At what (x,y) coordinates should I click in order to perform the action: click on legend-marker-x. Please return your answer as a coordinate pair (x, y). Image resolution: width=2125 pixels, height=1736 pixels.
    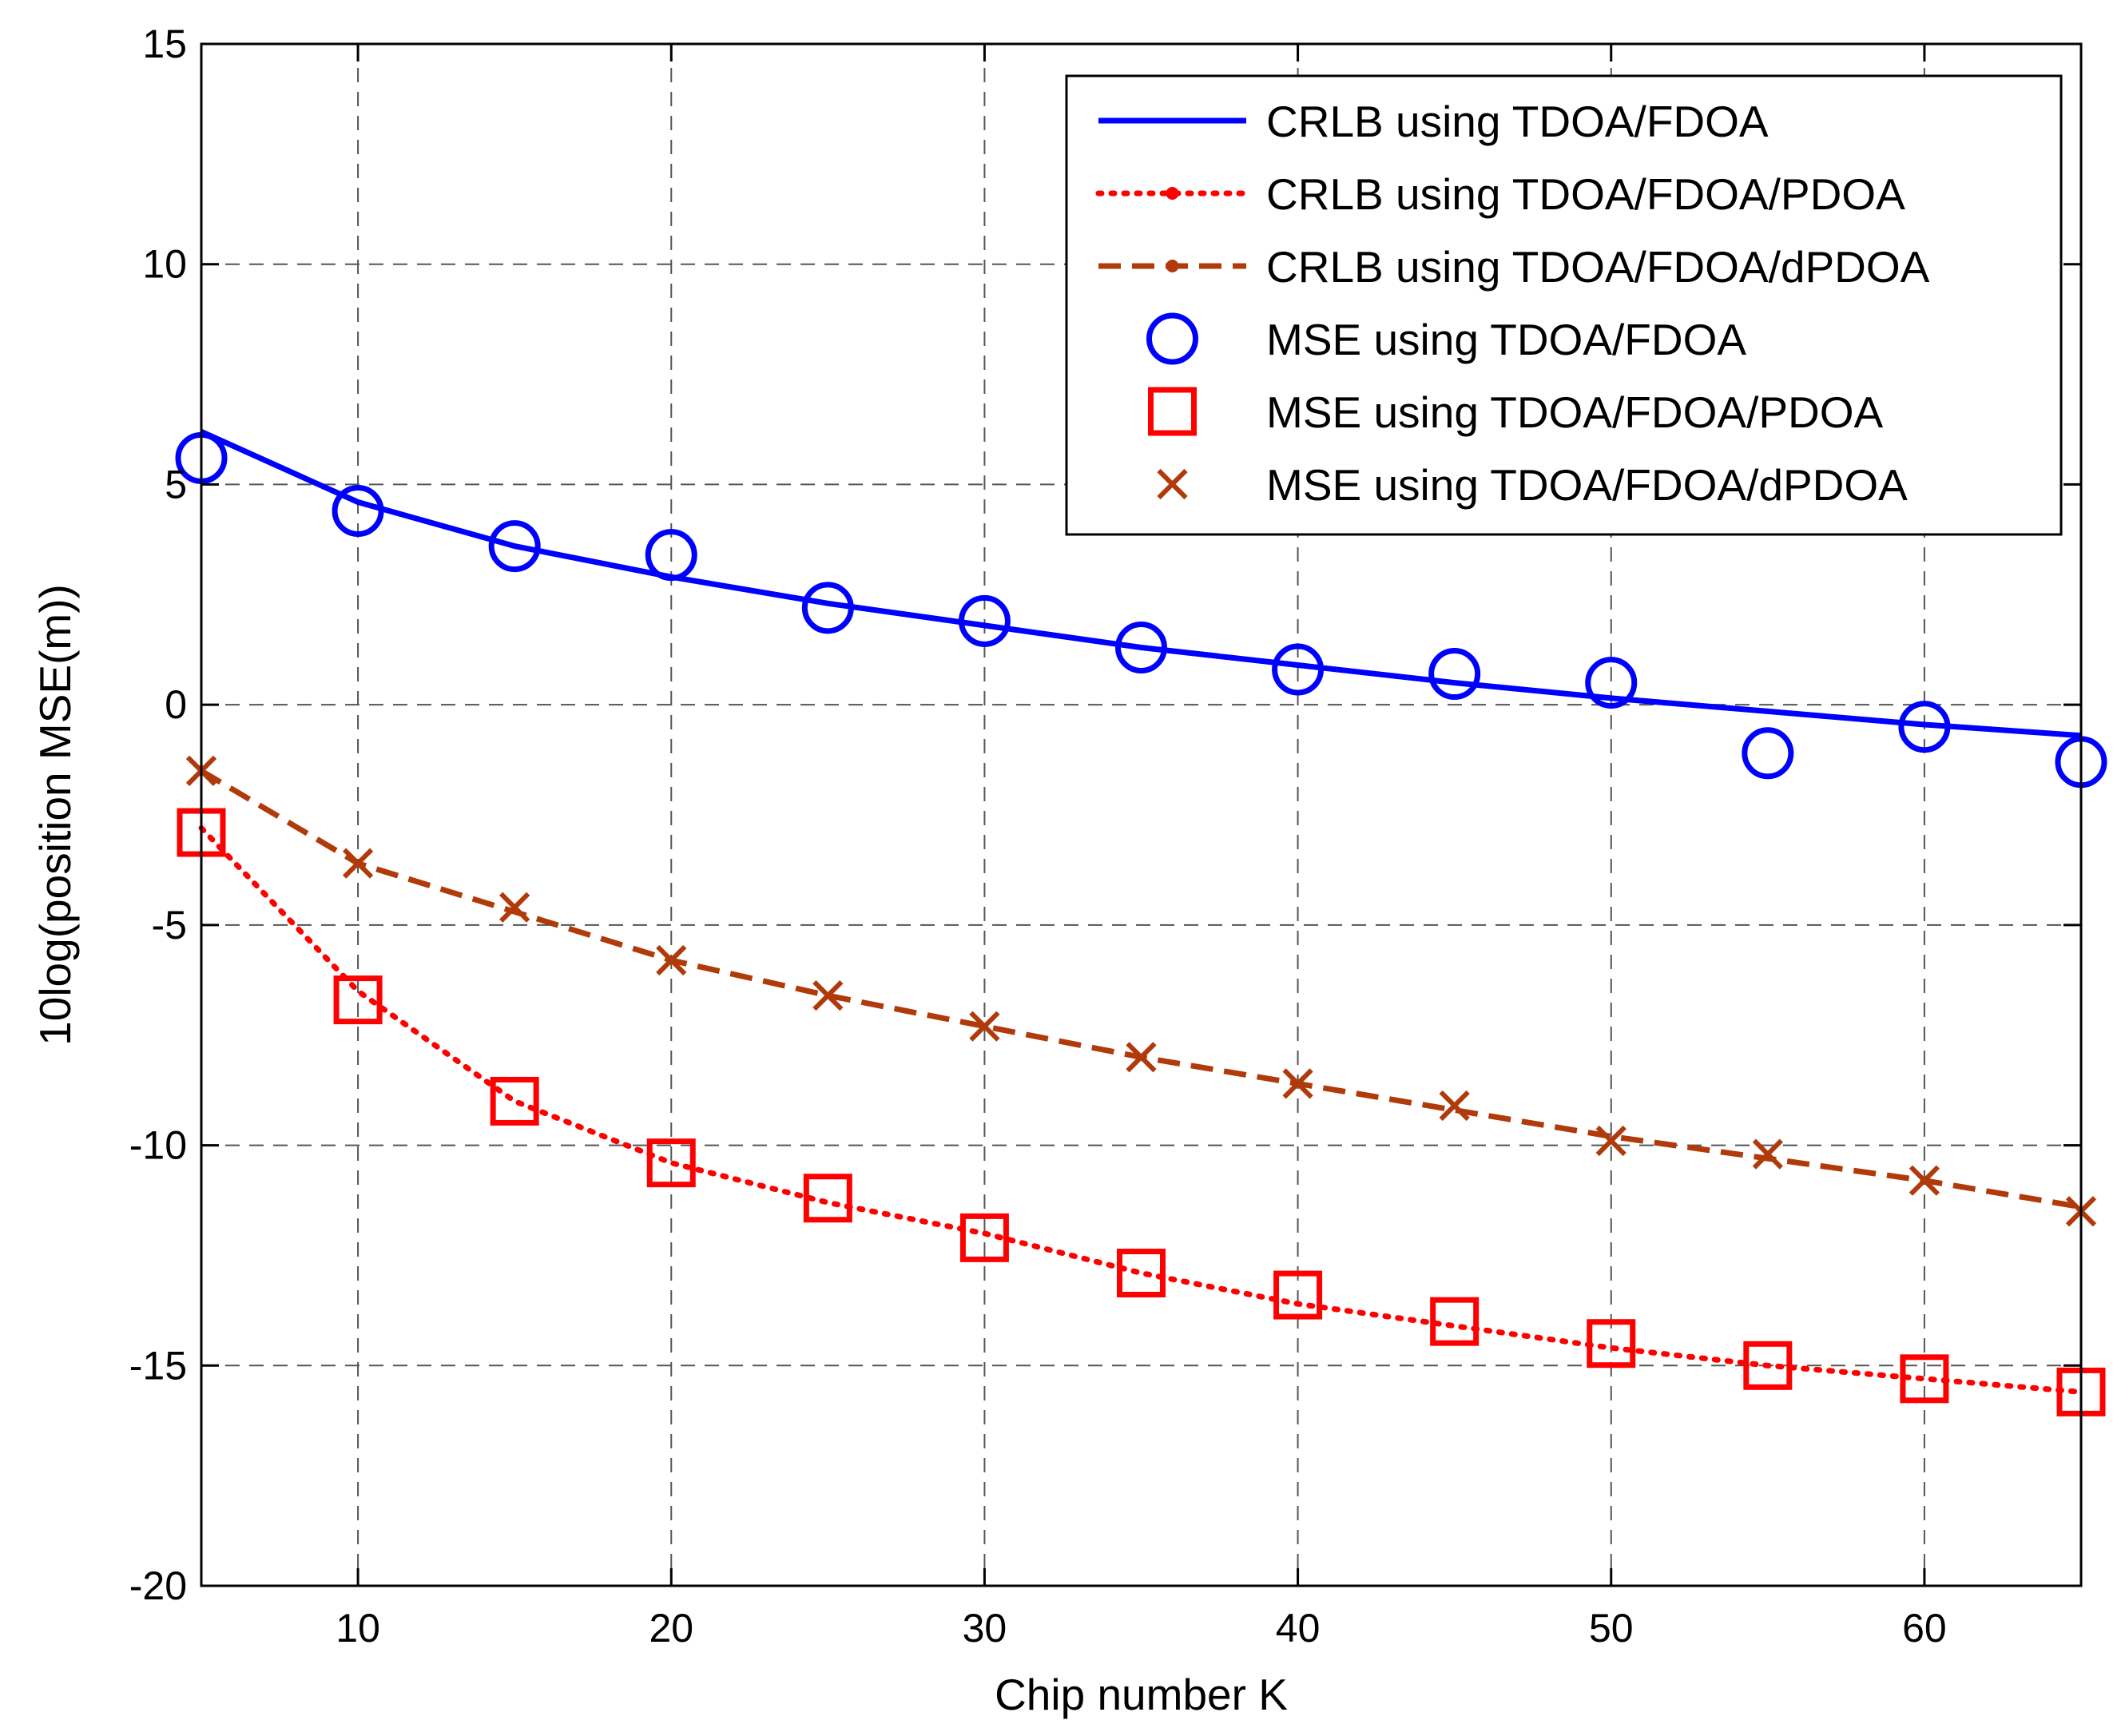
    Looking at the image, I should click on (1172, 484).